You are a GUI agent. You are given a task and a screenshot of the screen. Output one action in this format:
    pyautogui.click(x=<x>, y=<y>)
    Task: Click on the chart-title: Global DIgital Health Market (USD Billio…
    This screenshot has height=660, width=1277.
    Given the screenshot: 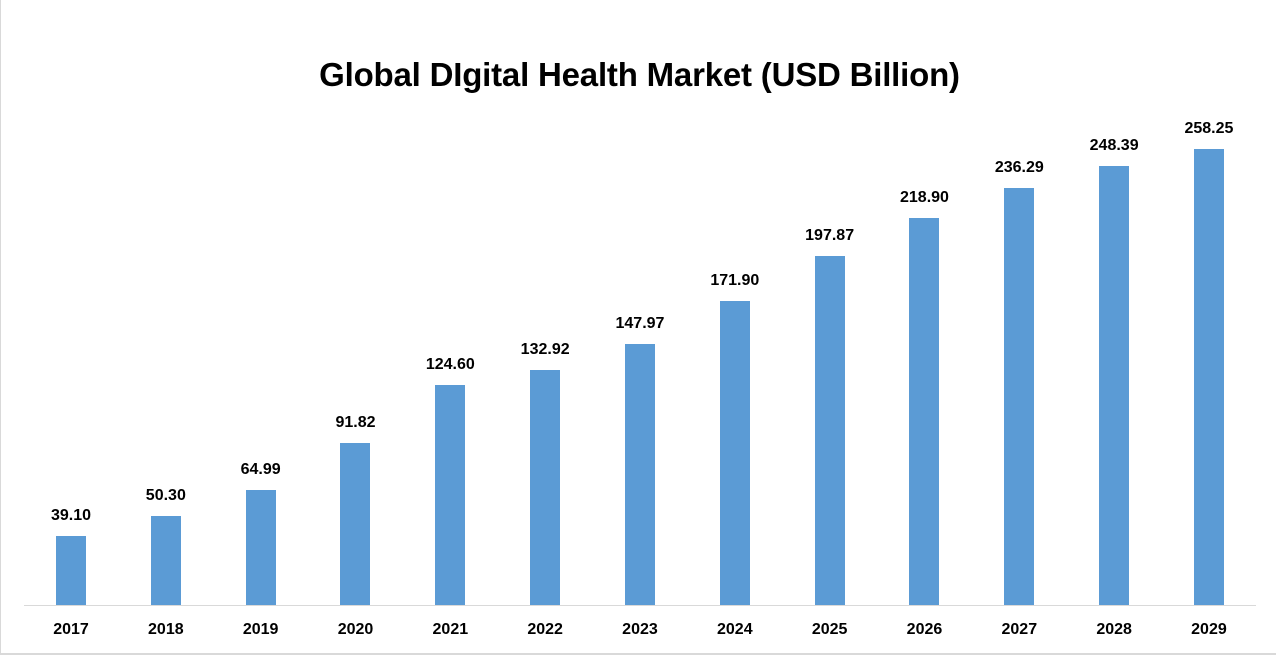 What is the action you would take?
    pyautogui.click(x=639, y=74)
    